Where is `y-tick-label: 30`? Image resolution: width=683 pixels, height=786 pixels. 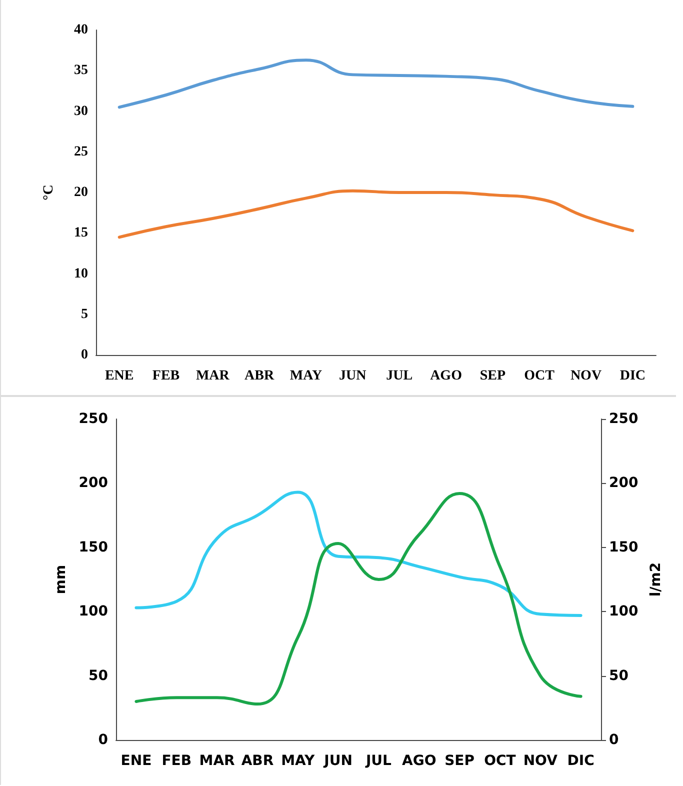
y-tick-label: 30 is located at coordinates (81, 111).